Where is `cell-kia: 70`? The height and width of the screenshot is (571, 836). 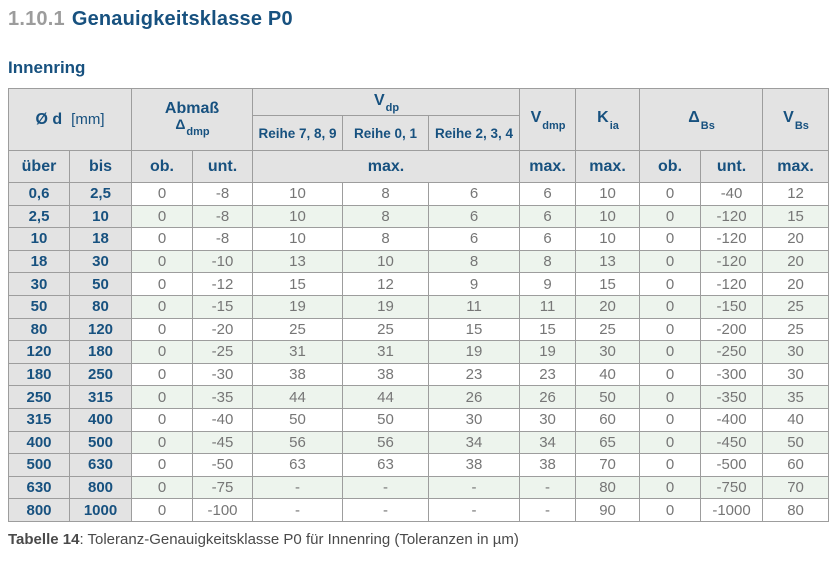
cell-kia: 70 is located at coordinates (608, 465).